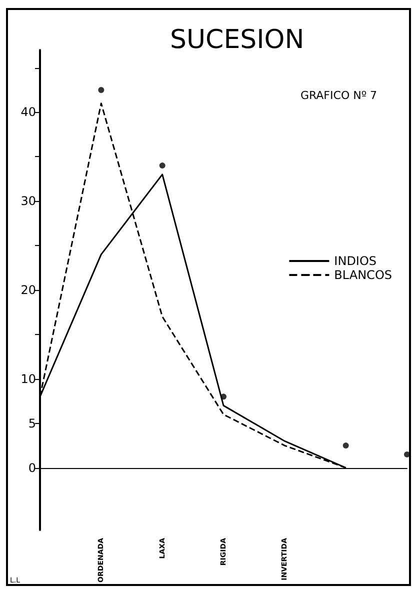  What do you see at coordinates (28, 201) in the screenshot?
I see `y-tick-label: 30` at bounding box center [28, 201].